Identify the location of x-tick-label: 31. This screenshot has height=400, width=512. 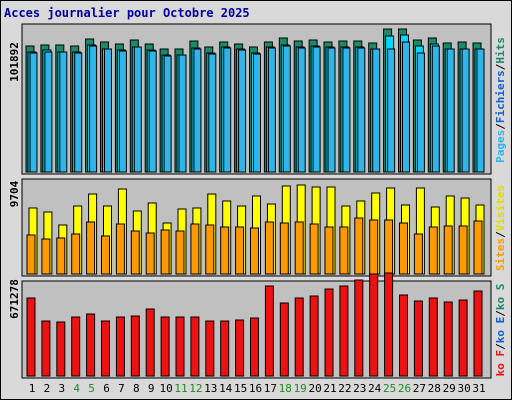
(478, 388).